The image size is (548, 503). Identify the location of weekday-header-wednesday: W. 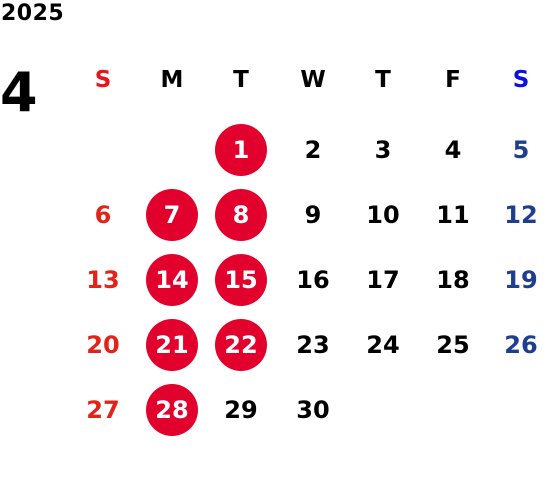
(313, 79).